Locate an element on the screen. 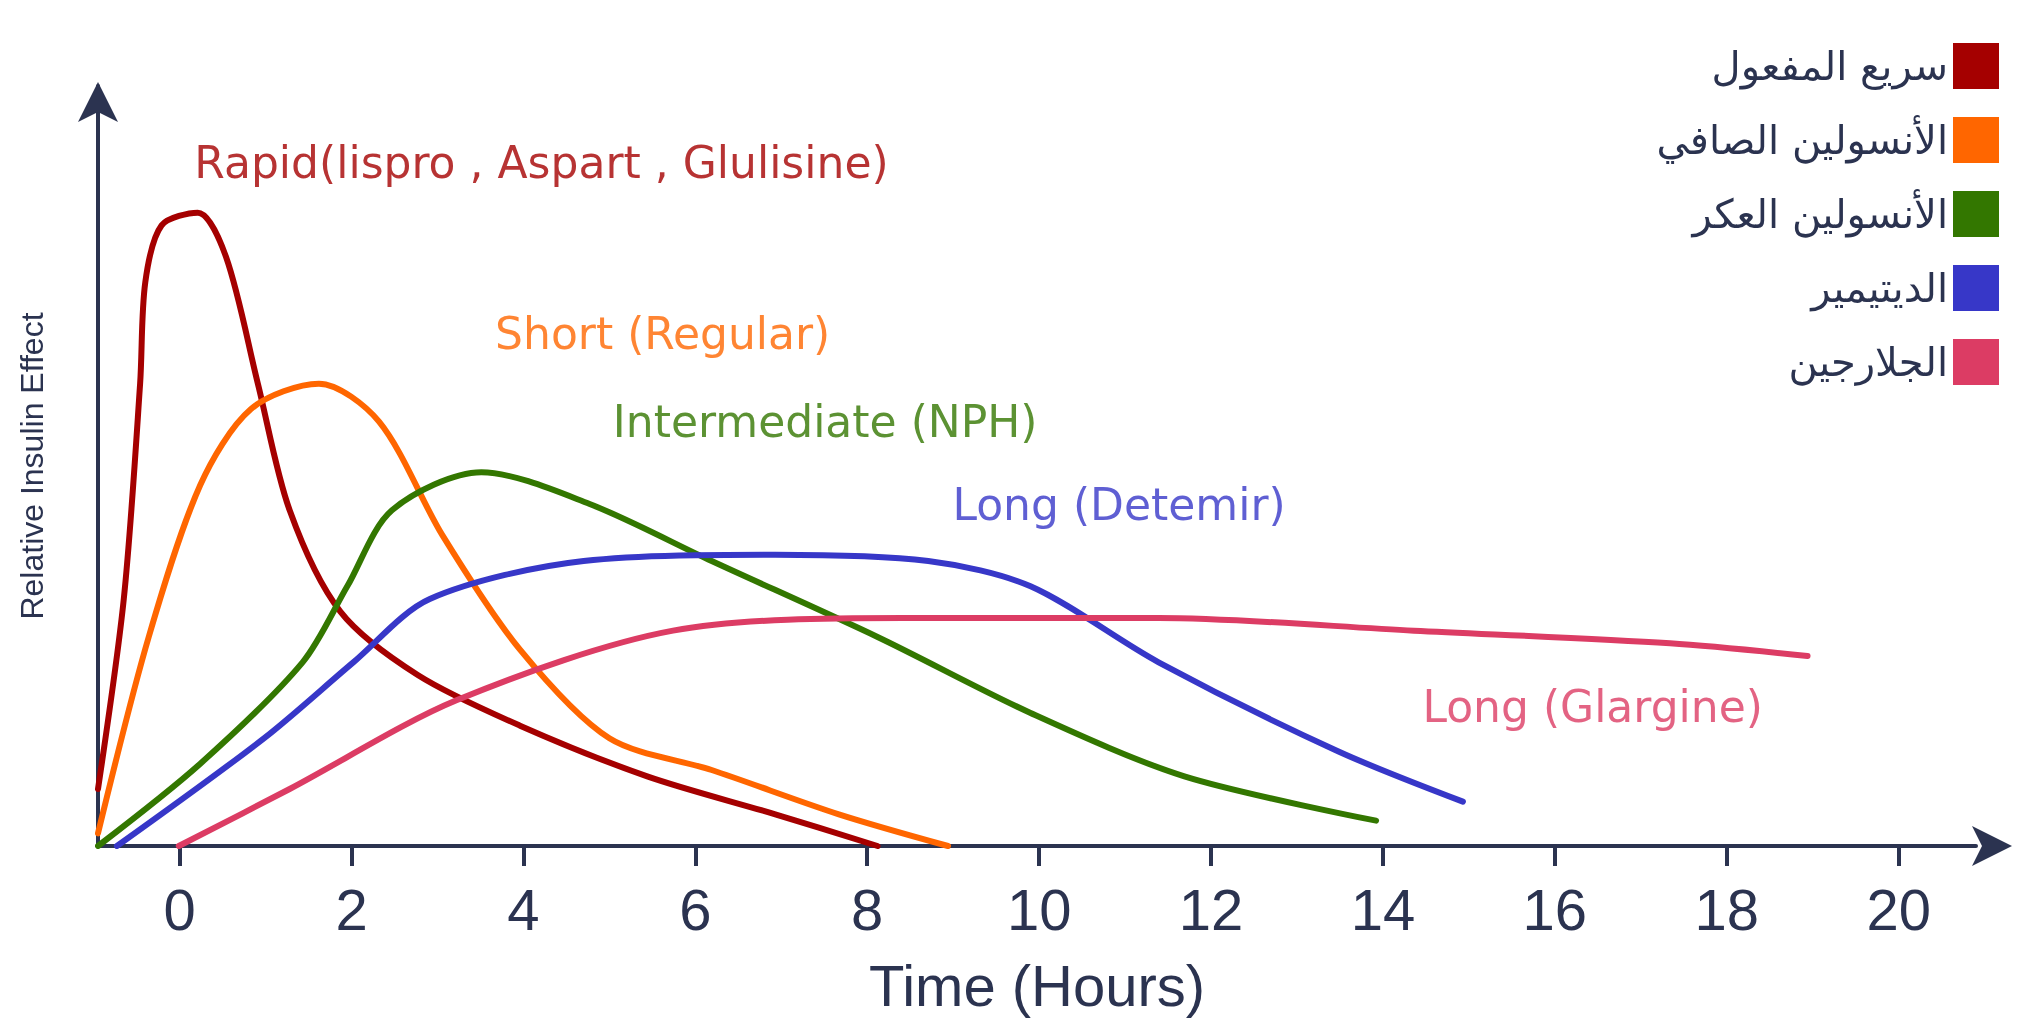 This screenshot has height=1036, width=2020. legend-label: الأنسولين الصافي is located at coordinates (1802, 139).